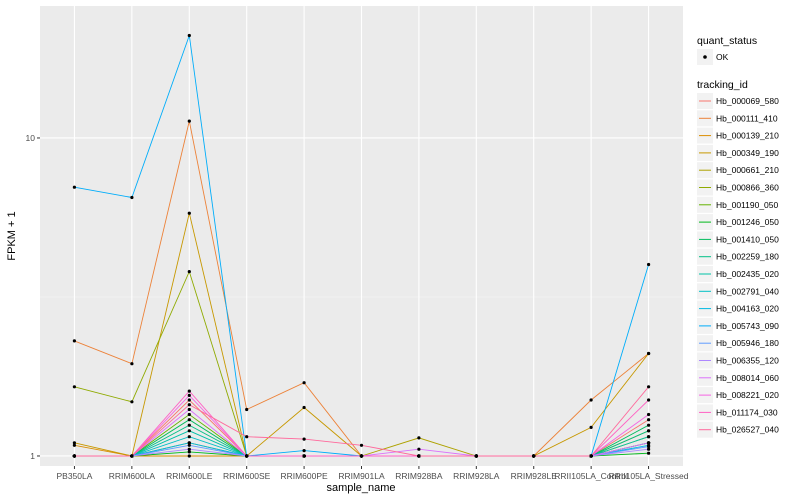 The height and width of the screenshot is (500, 800). Describe the element at coordinates (747, 170) in the screenshot. I see `legend-label-hb-000661-210: Hb_000661_210` at that location.